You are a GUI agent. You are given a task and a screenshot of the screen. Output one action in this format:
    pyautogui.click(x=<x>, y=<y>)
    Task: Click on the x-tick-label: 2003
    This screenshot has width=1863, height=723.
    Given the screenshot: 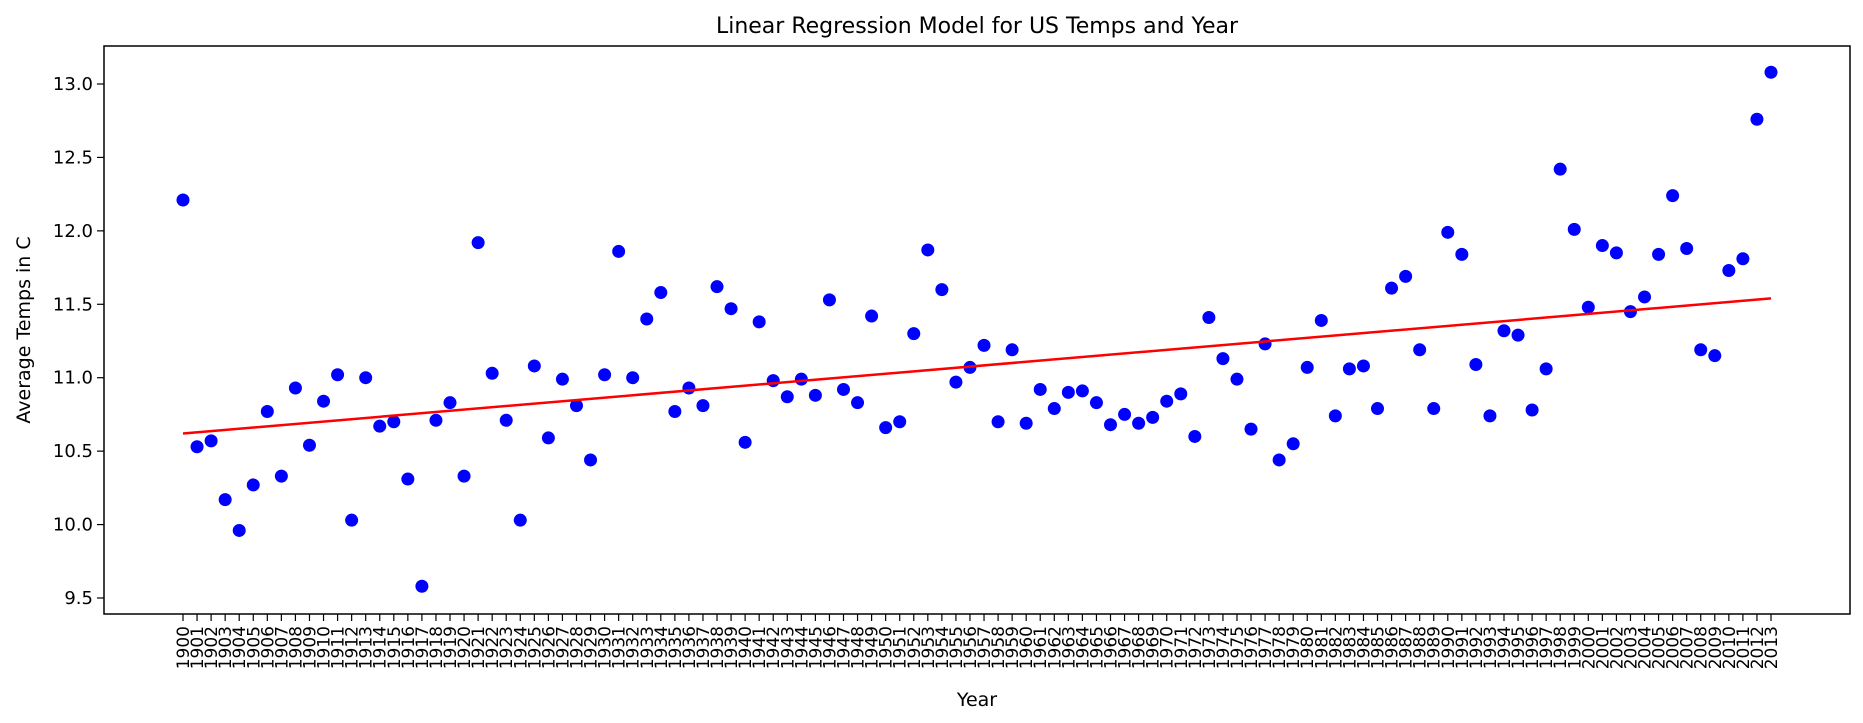 What is the action you would take?
    pyautogui.click(x=1631, y=647)
    